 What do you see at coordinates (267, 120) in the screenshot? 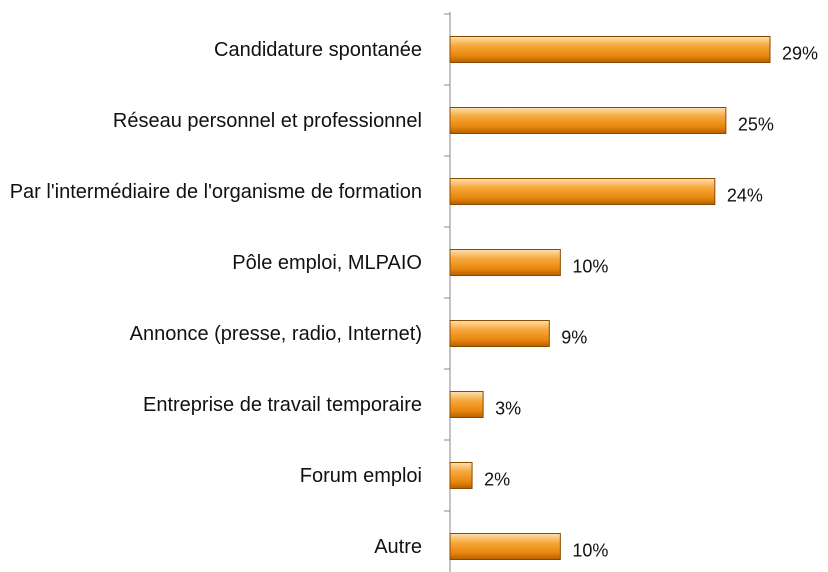
I see `category-label: Réseau personnel et professionnel` at bounding box center [267, 120].